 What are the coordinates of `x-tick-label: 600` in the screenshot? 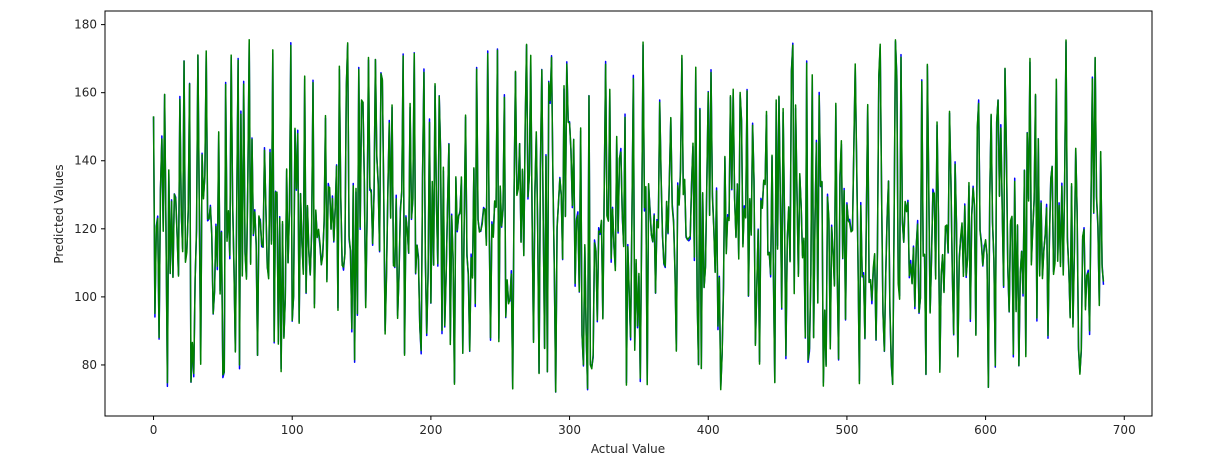 It's located at (985, 430).